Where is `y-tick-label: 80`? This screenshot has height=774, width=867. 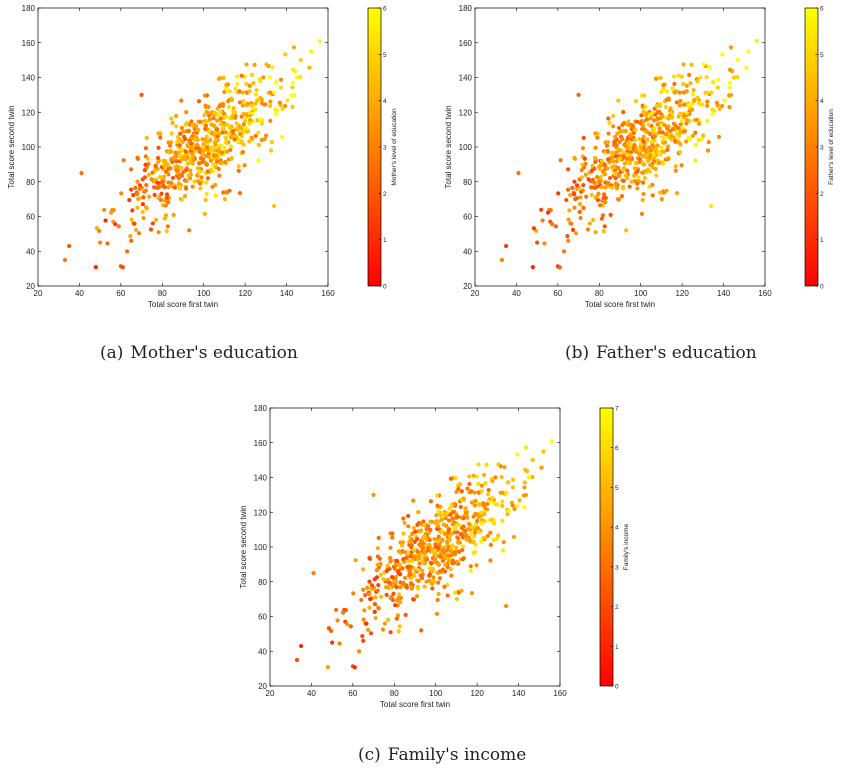 y-tick-label: 80 is located at coordinates (30, 182).